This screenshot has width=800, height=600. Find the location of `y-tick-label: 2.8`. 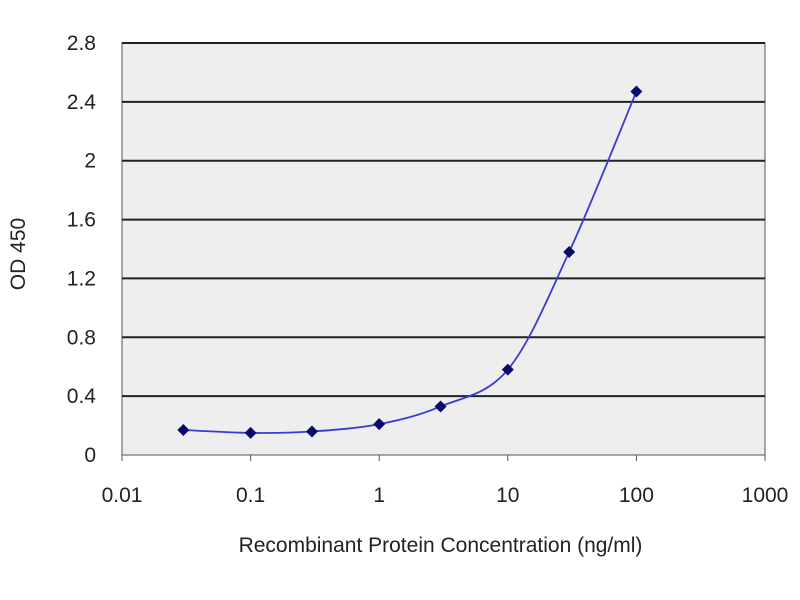

y-tick-label: 2.8 is located at coordinates (81, 43).